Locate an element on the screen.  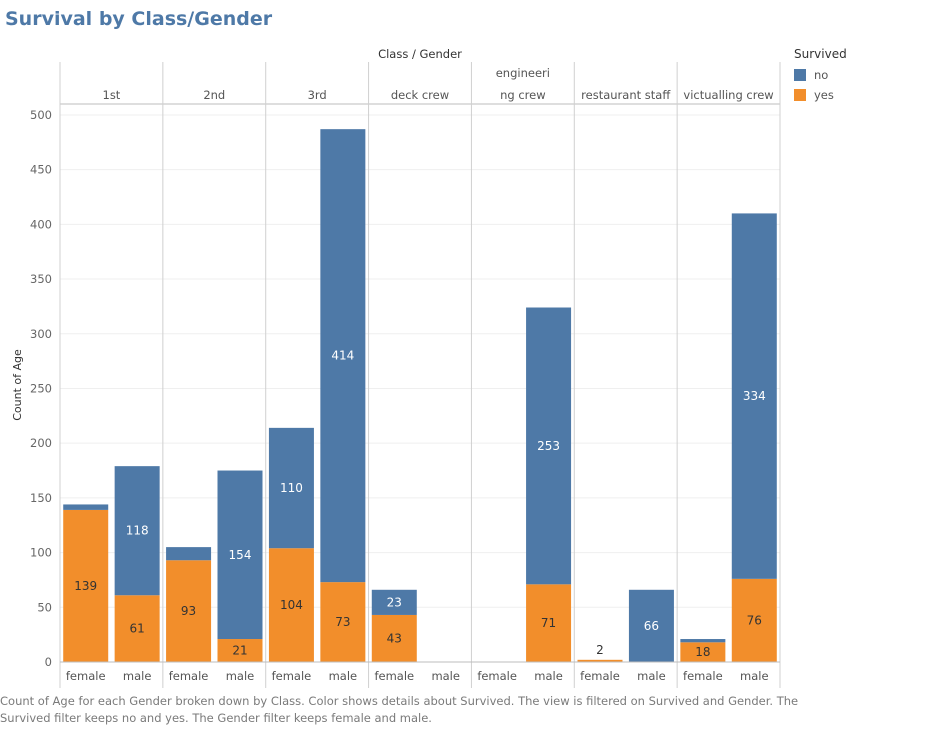
bar-label-no: 253 is located at coordinates (548, 446).